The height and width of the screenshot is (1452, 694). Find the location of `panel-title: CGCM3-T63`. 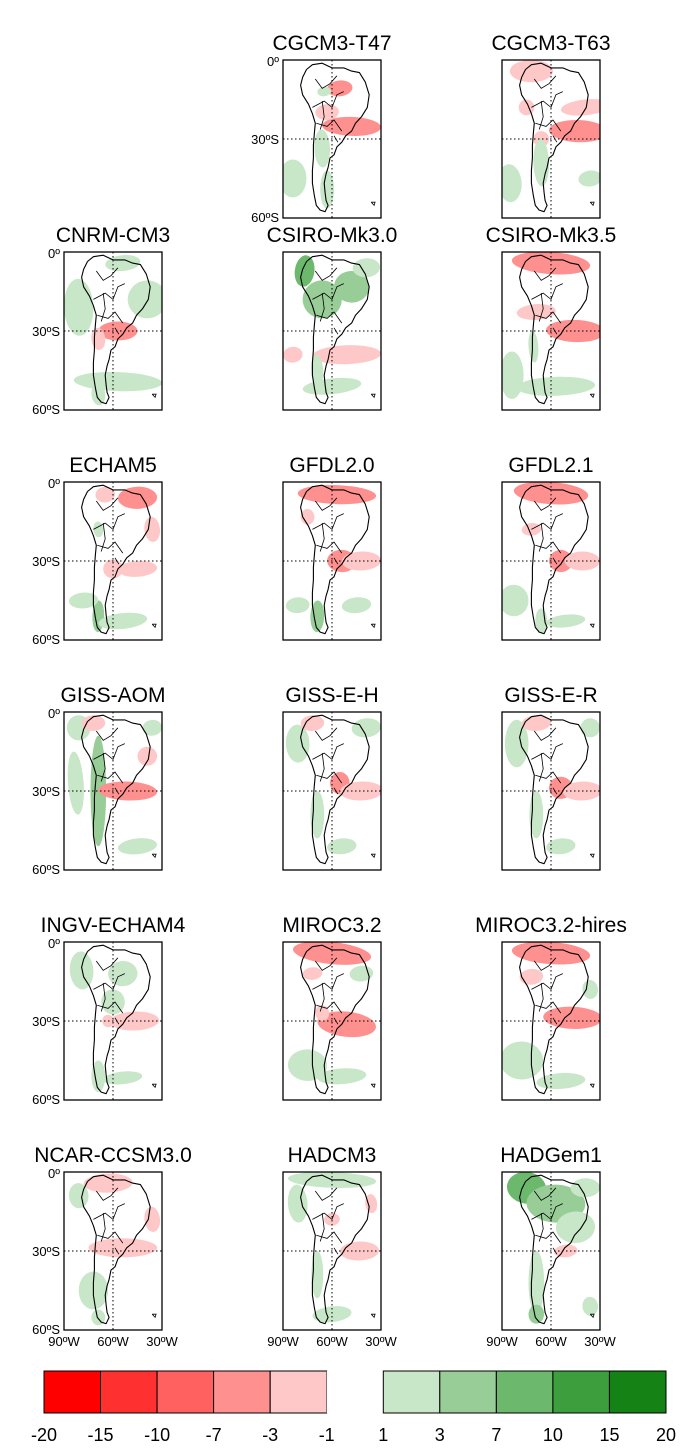

panel-title: CGCM3-T63 is located at coordinates (550, 43).